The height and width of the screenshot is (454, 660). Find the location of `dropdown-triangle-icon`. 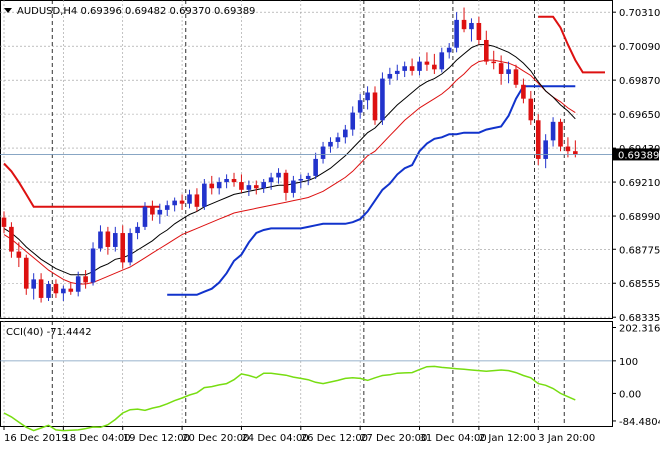

dropdown-triangle-icon is located at coordinates (8, 10).